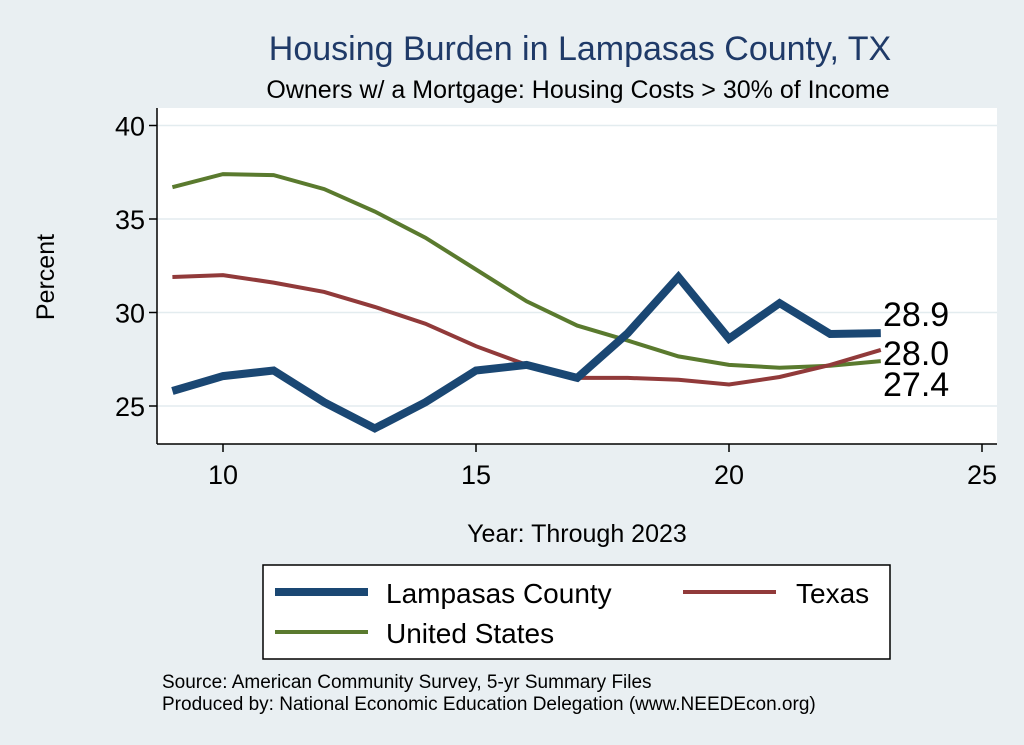  I want to click on x-tick-label: 20, so click(729, 475).